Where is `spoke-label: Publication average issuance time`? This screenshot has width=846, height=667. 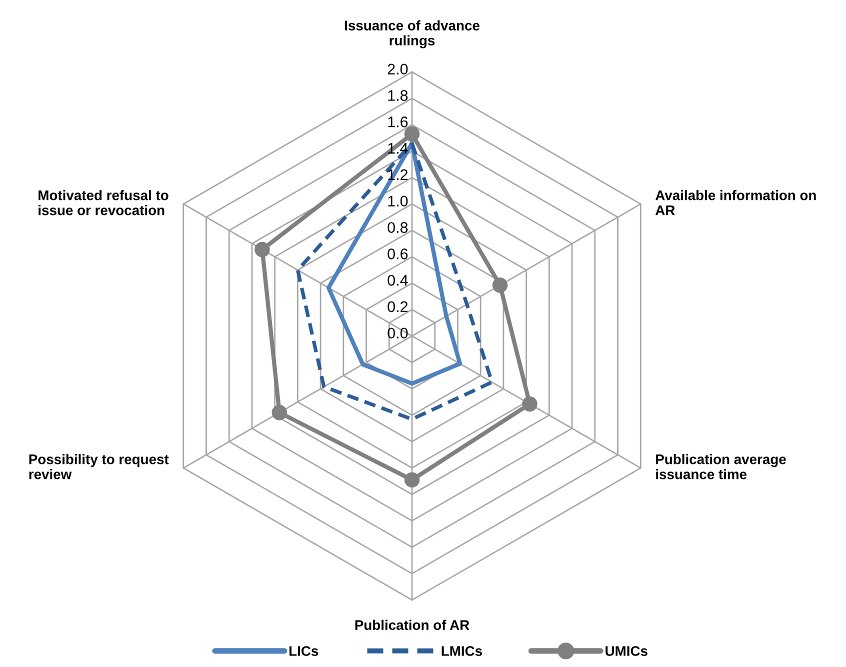
spoke-label: Publication average issuance time is located at coordinates (721, 467).